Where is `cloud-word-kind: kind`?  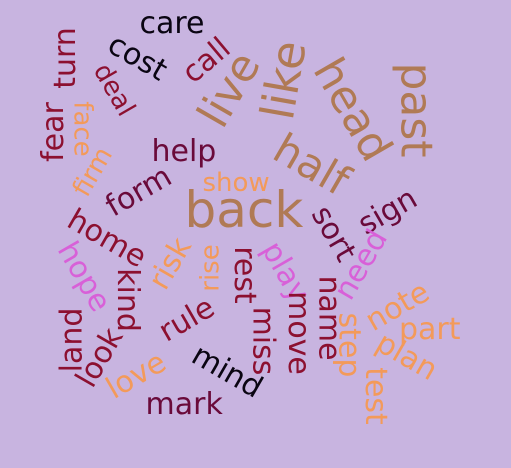 cloud-word-kind: kind is located at coordinates (127, 300).